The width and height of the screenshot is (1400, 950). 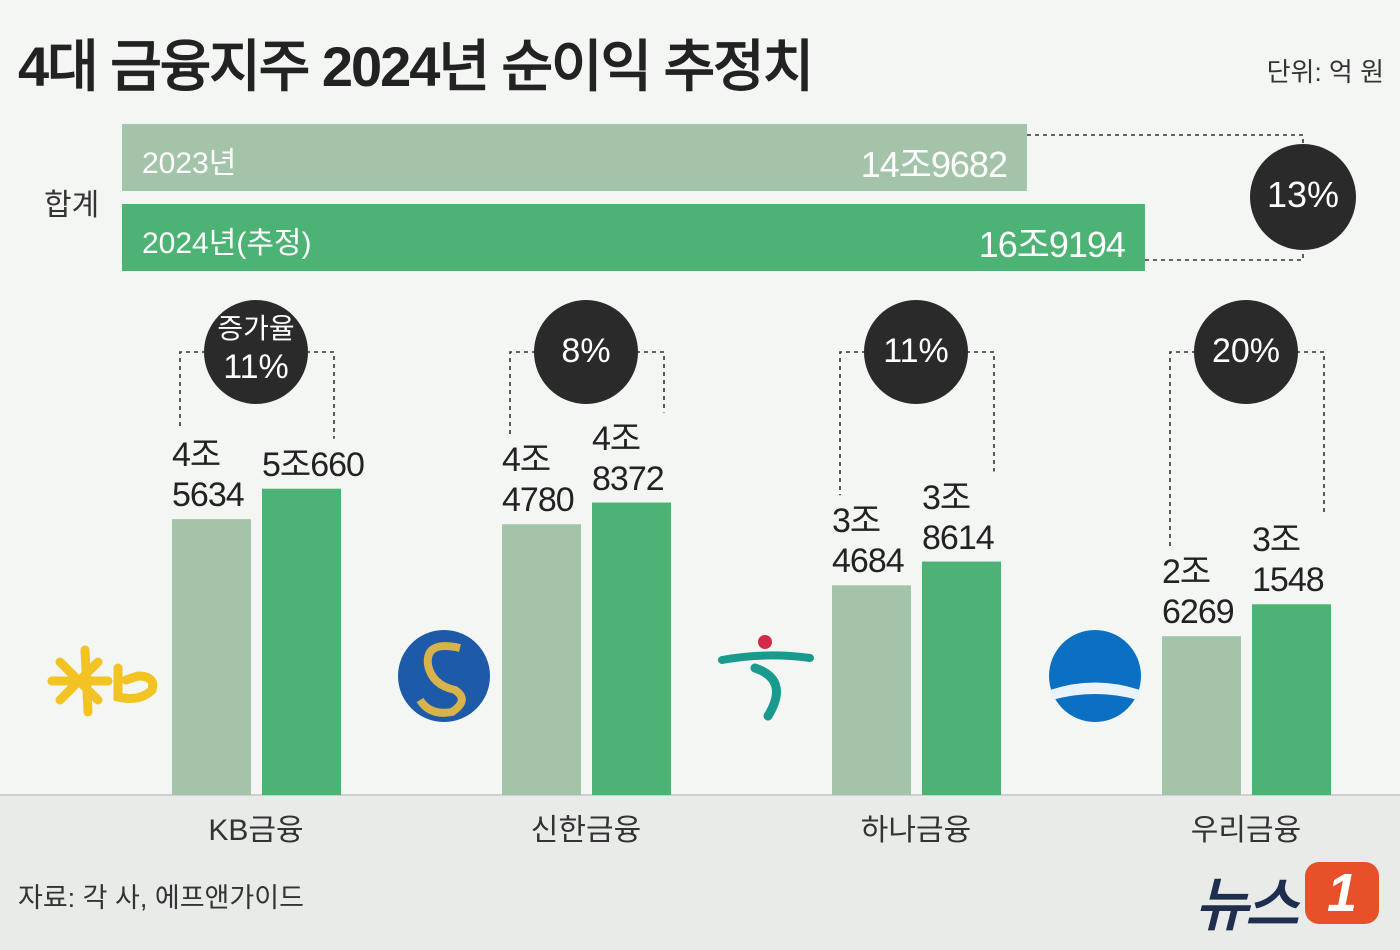 I want to click on value-label: 4조 5634, so click(x=208, y=475).